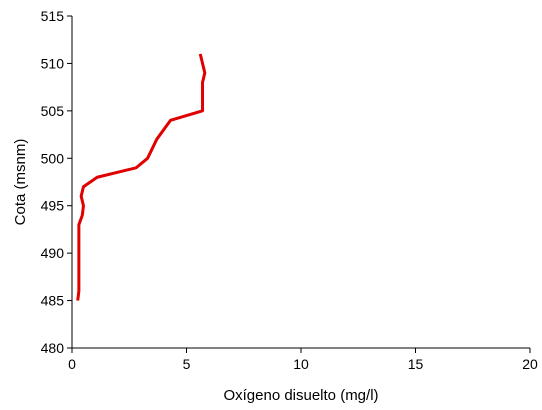 The image size is (542, 410). What do you see at coordinates (53, 158) in the screenshot?
I see `y-tick-label: 500` at bounding box center [53, 158].